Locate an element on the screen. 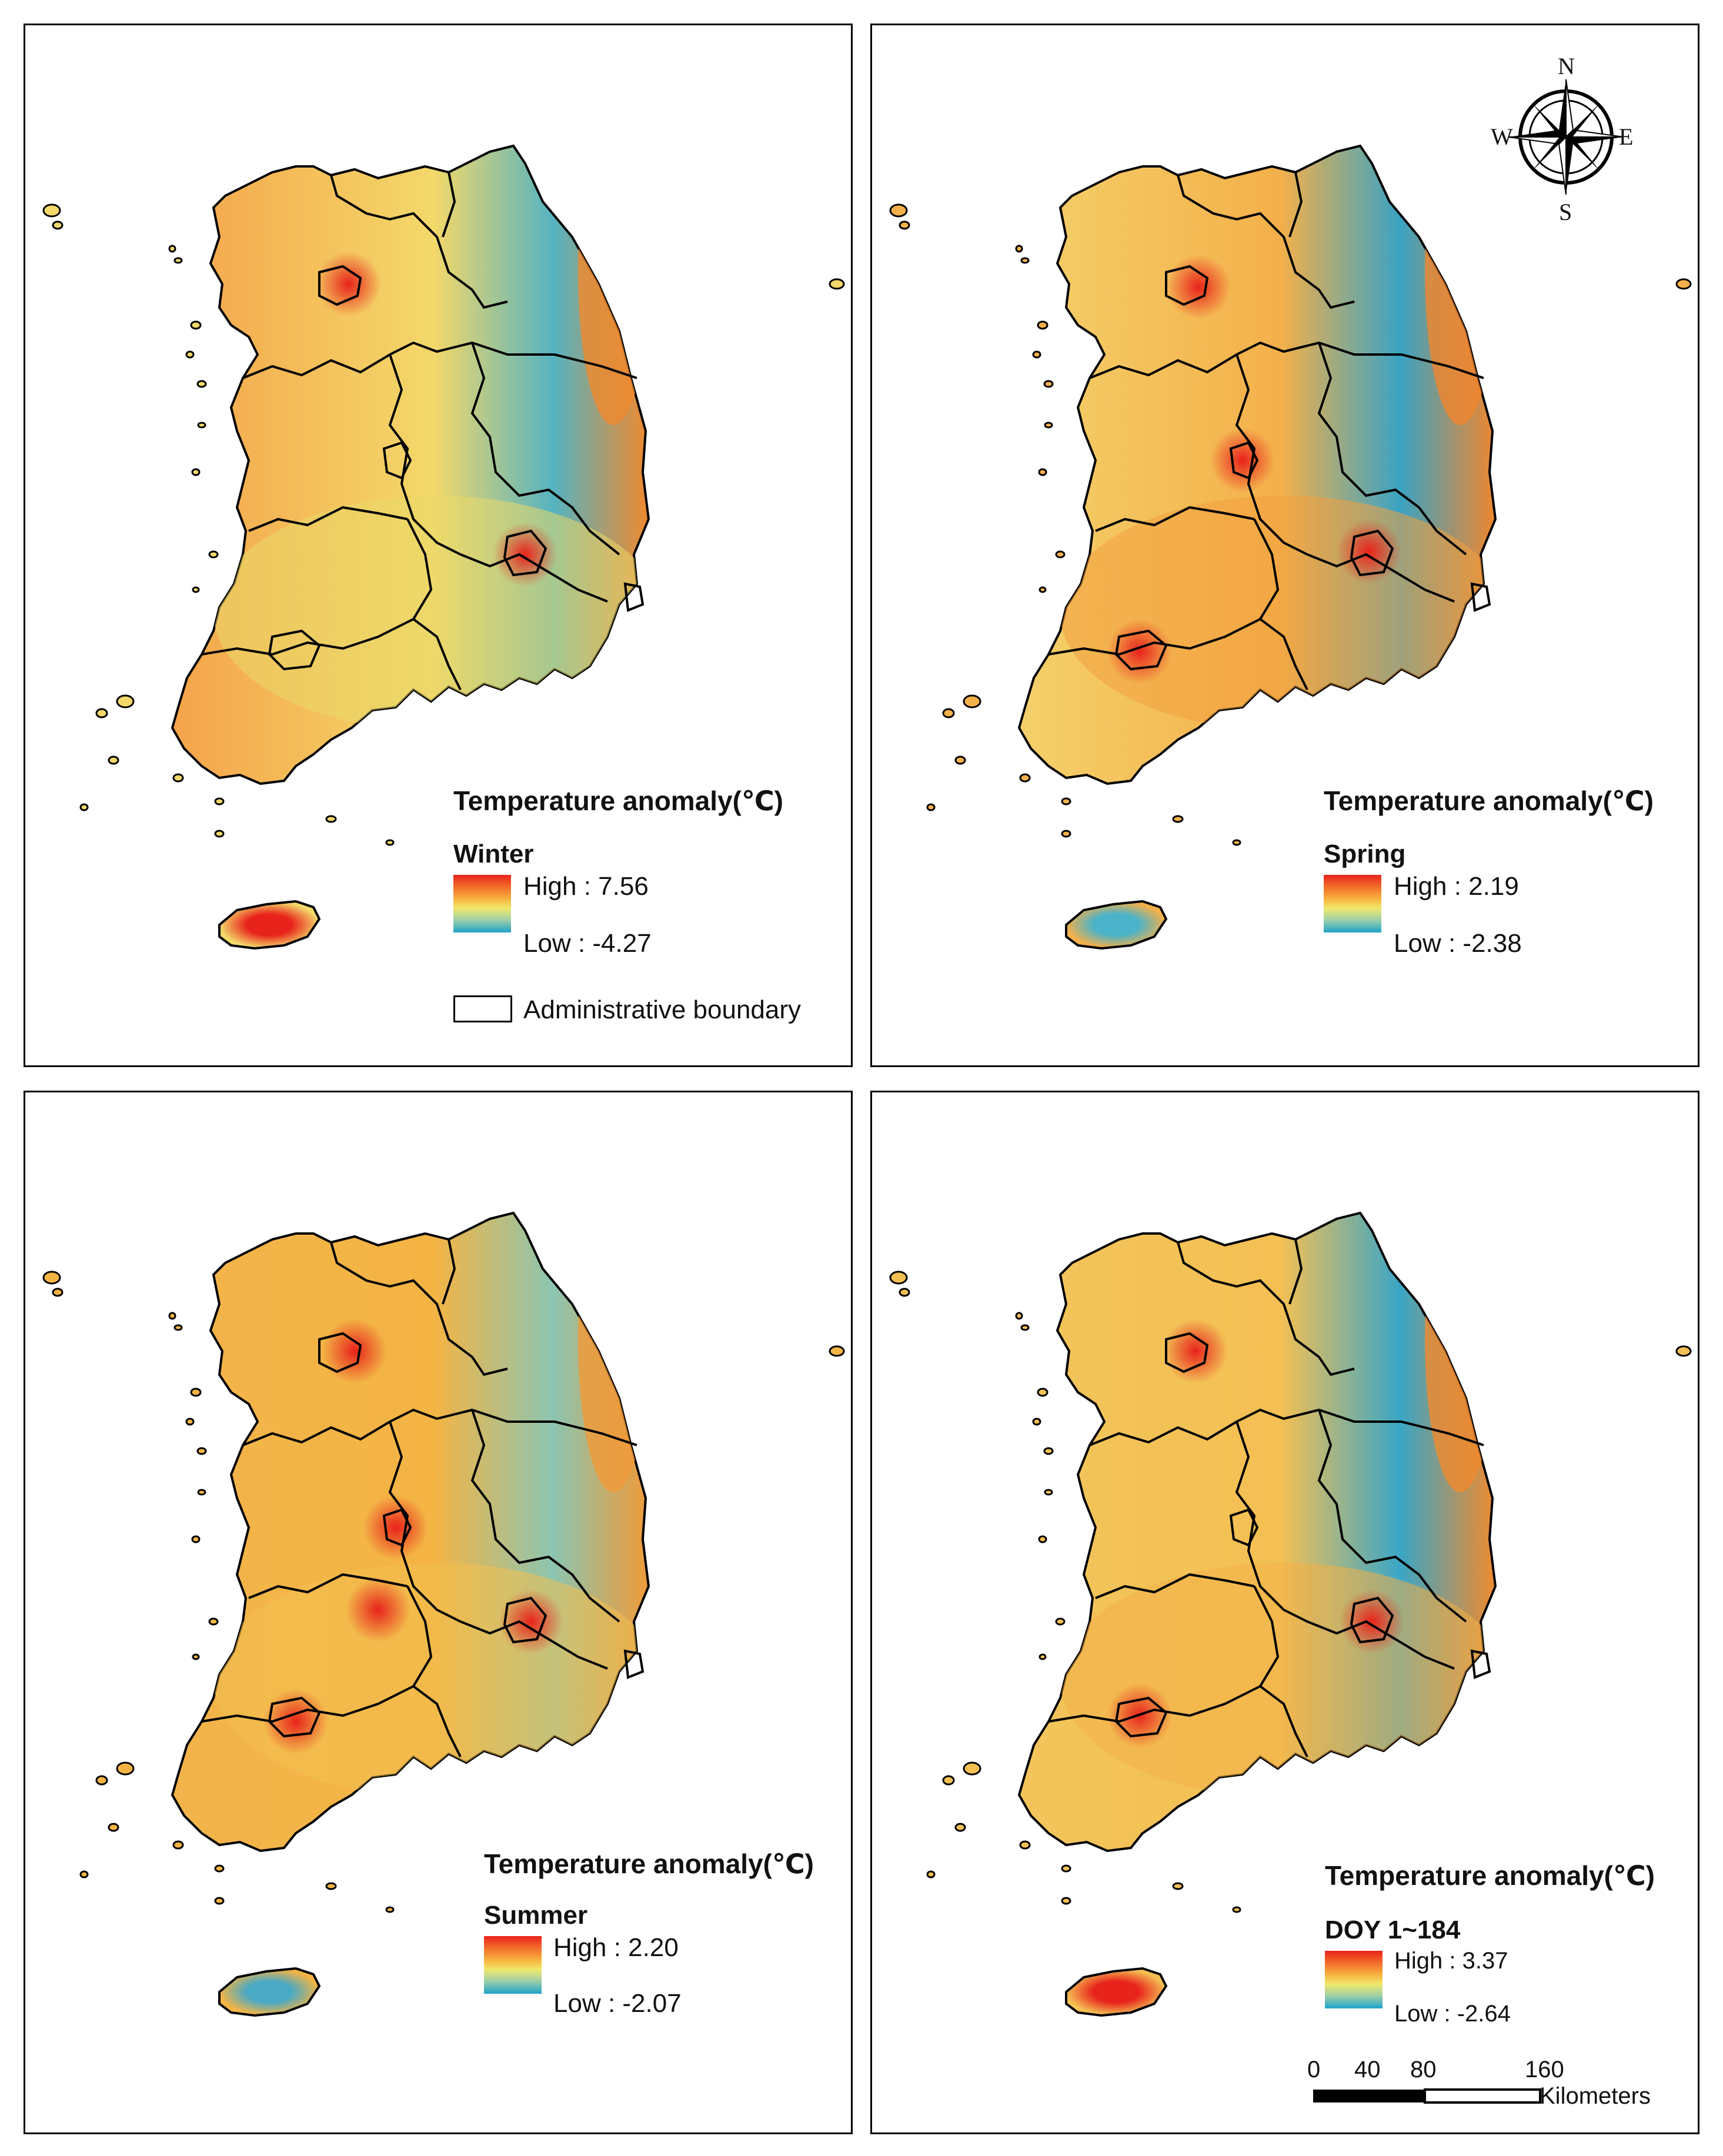 This screenshot has height=2156, width=1723. scale-tick-160: 160 is located at coordinates (1544, 2070).